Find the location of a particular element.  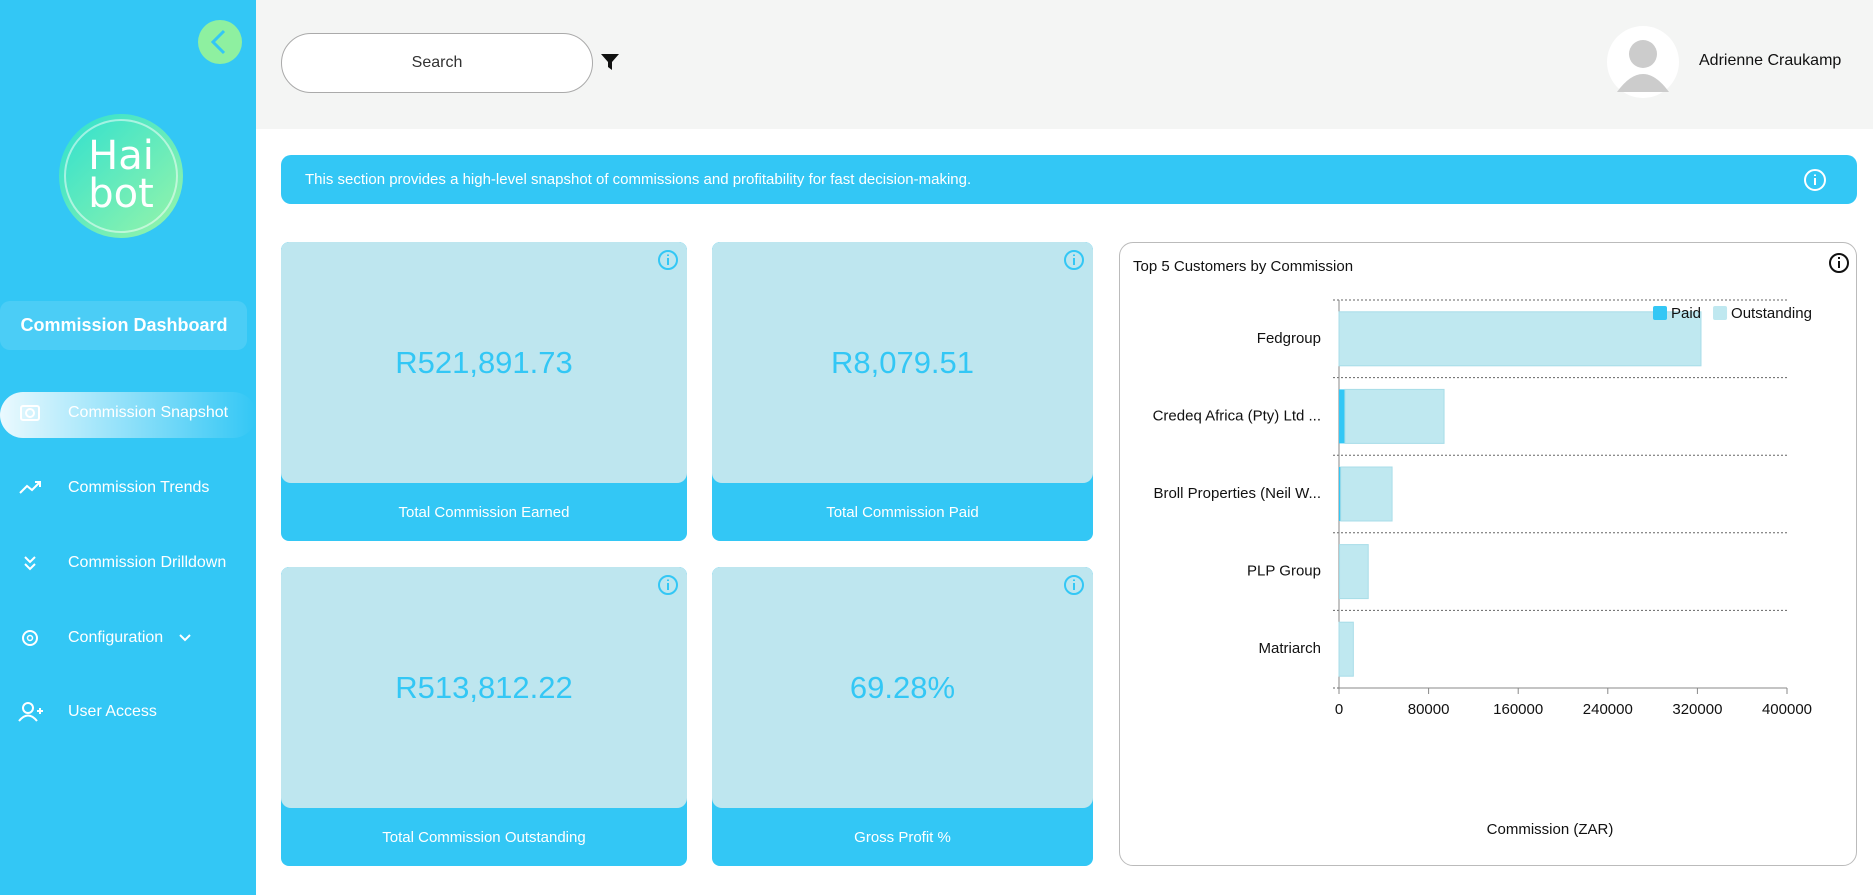

menu-item: Commission Trends is located at coordinates (138, 487).